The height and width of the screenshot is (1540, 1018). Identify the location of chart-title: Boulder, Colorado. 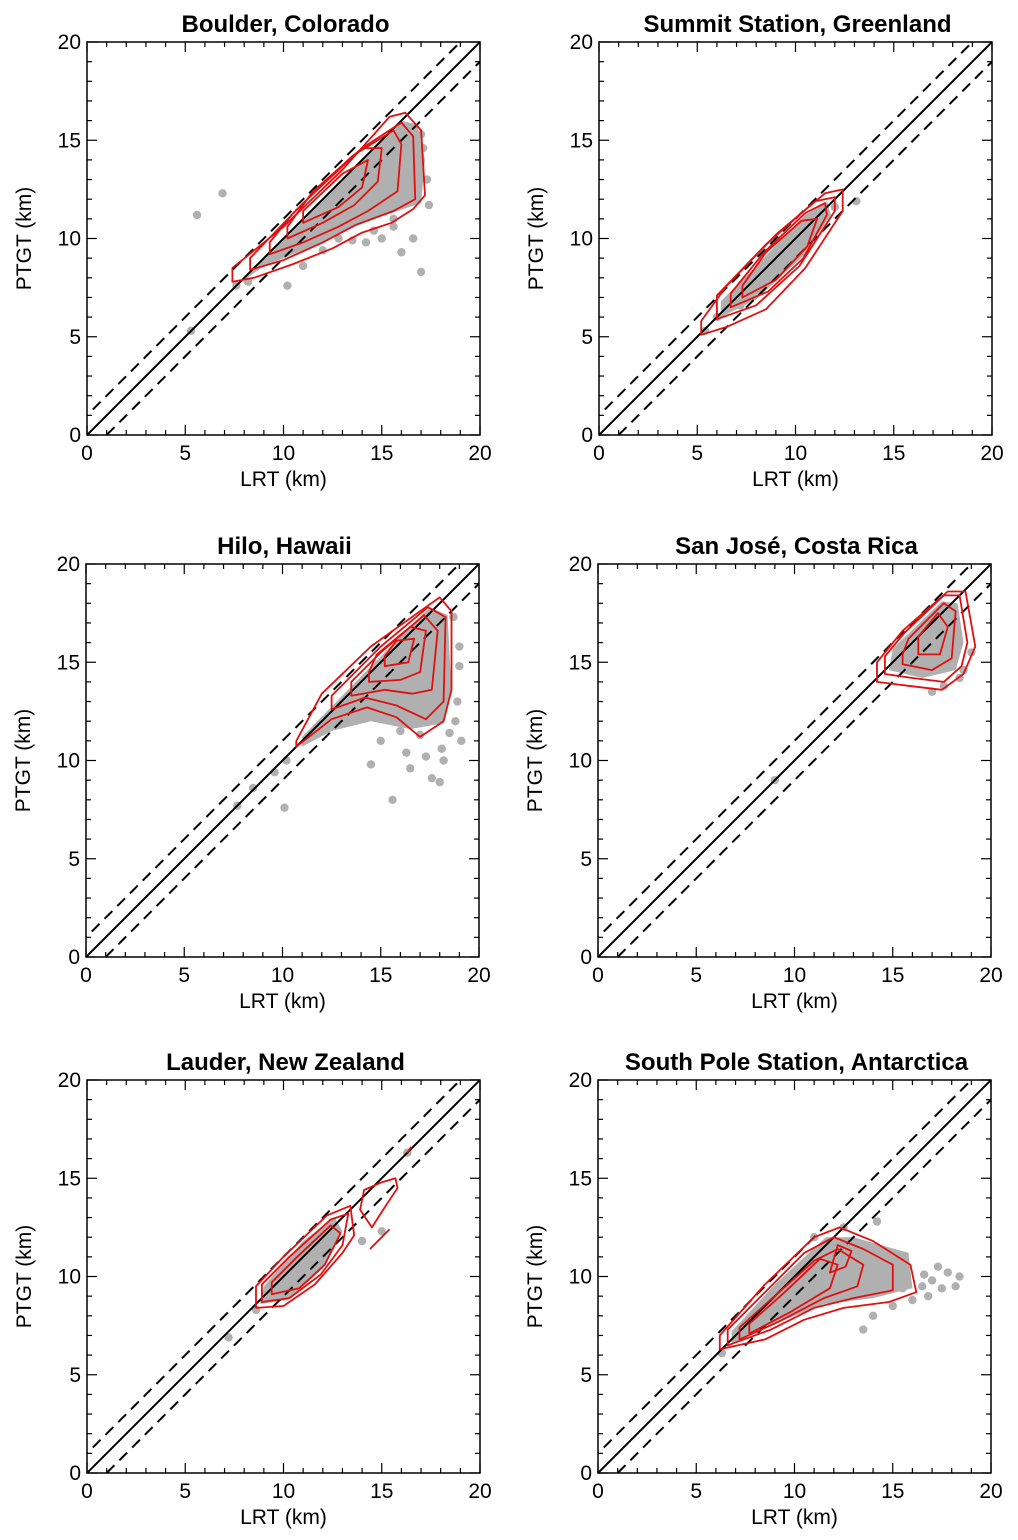
(285, 24).